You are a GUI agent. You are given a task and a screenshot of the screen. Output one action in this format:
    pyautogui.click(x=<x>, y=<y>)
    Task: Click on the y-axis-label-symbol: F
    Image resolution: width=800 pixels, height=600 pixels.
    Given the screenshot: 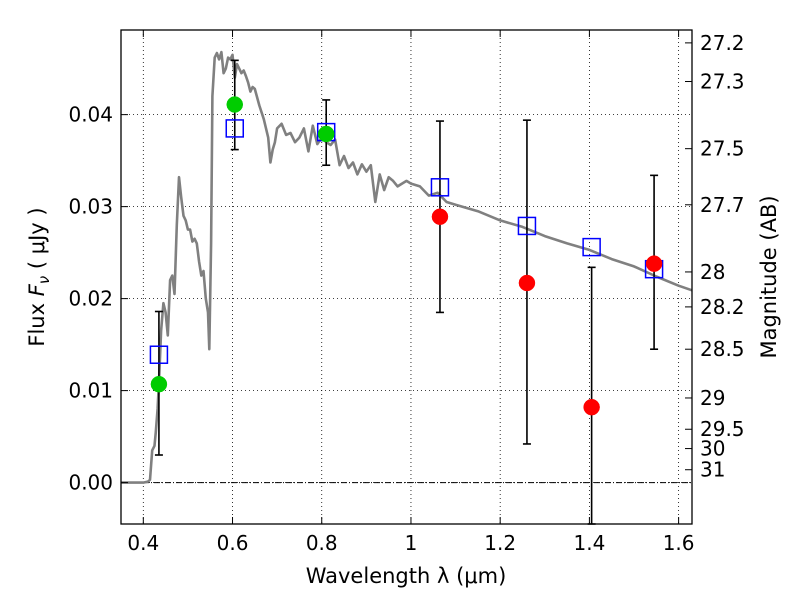 What is the action you would take?
    pyautogui.click(x=37, y=289)
    